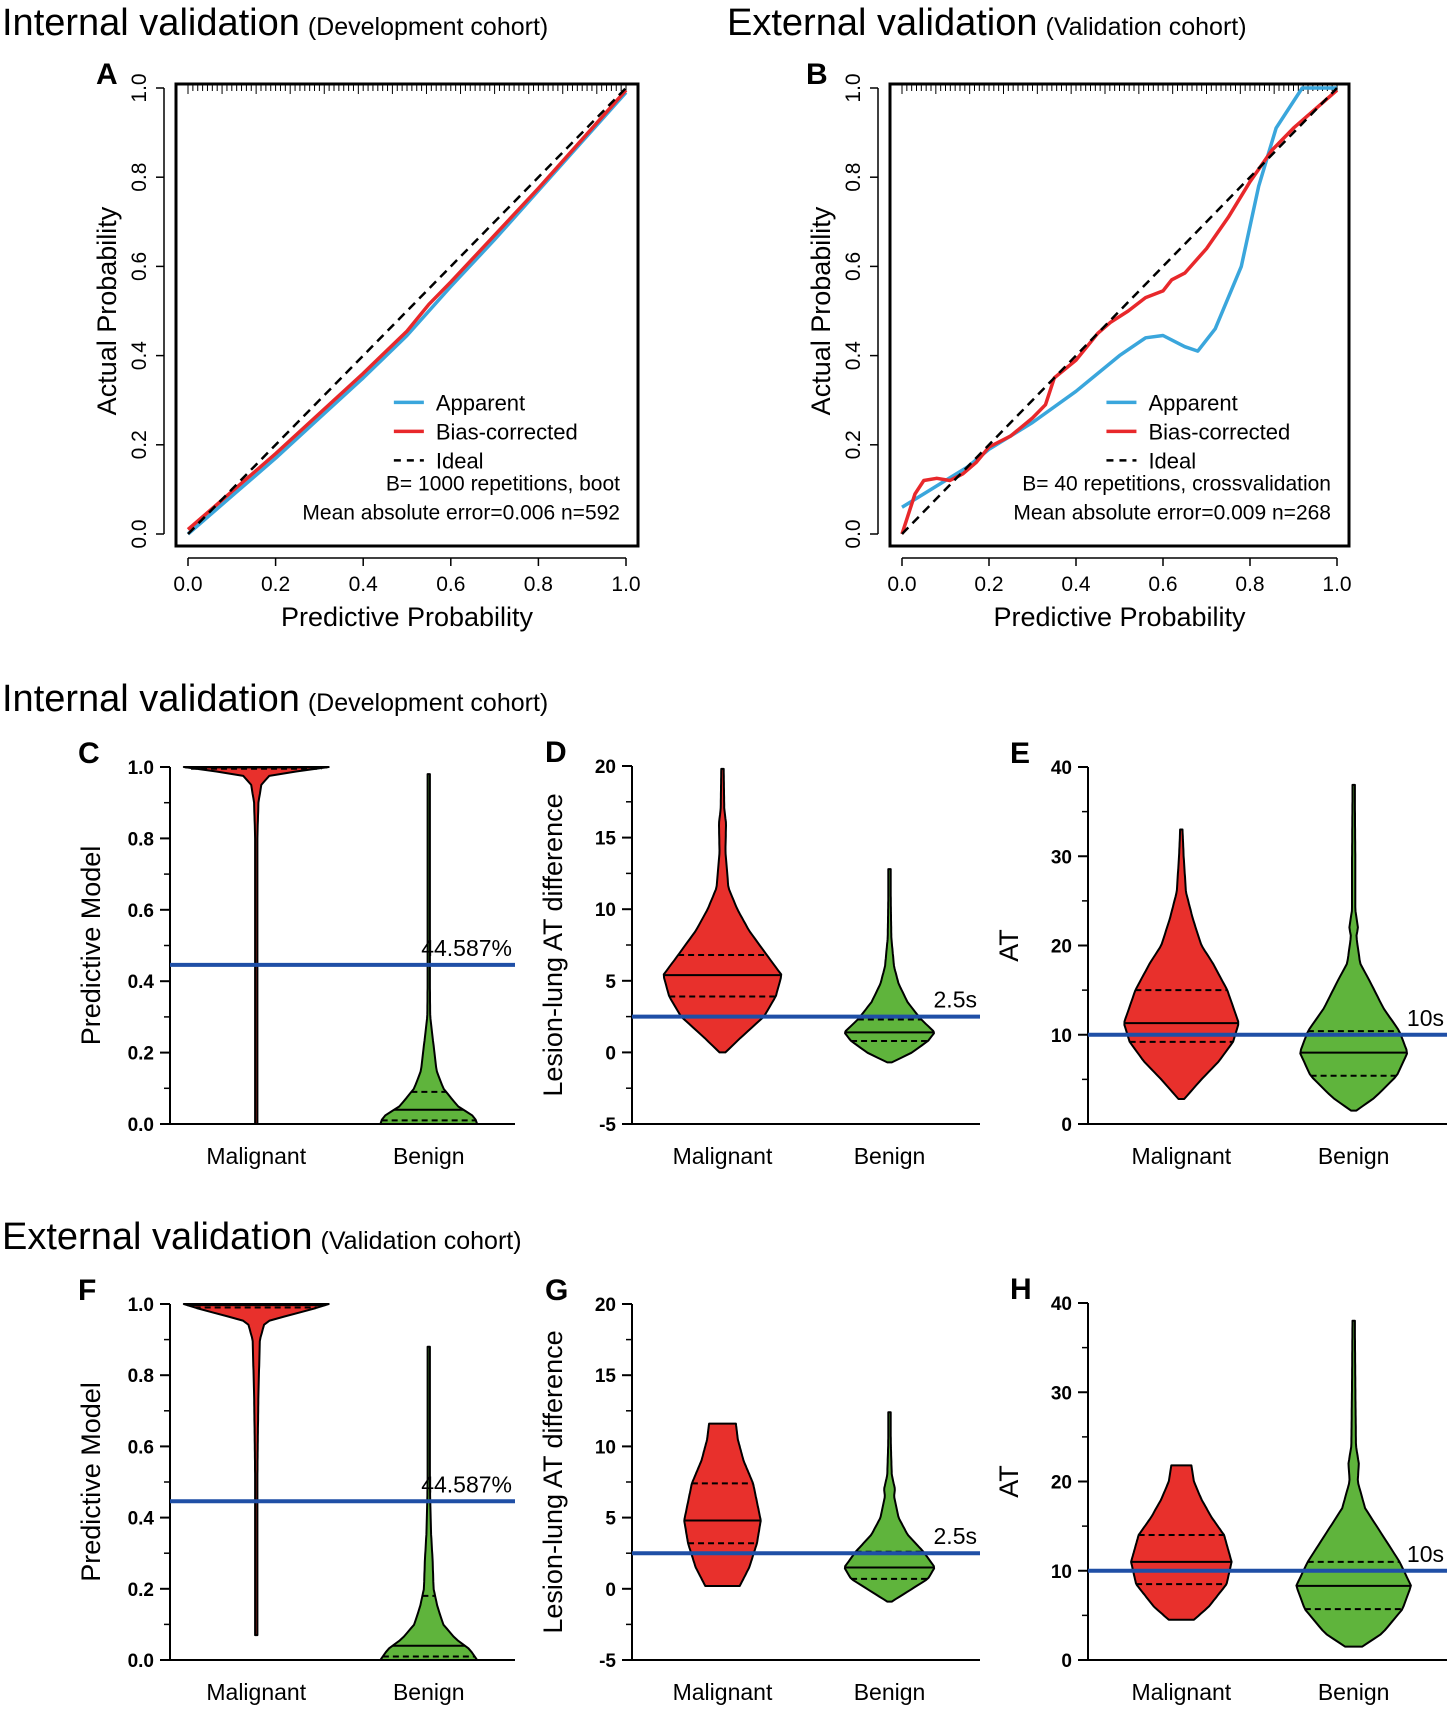 This screenshot has width=1447, height=1710. Describe the element at coordinates (1172, 512) in the screenshot. I see `annotation-text: Mean absolute error=0.009 n=268` at that location.